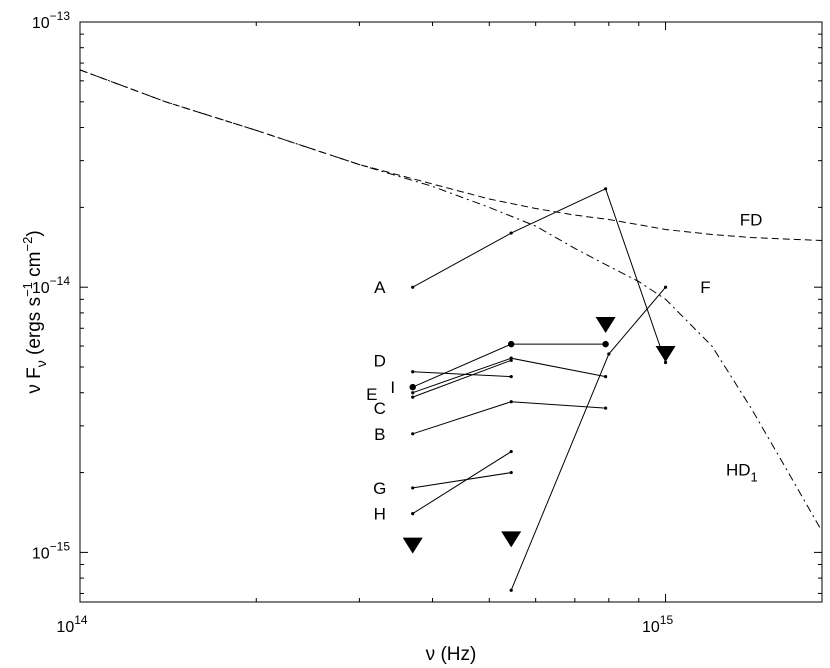  Describe the element at coordinates (34, 380) in the screenshot. I see `y-axis-label-base: ν F` at that location.